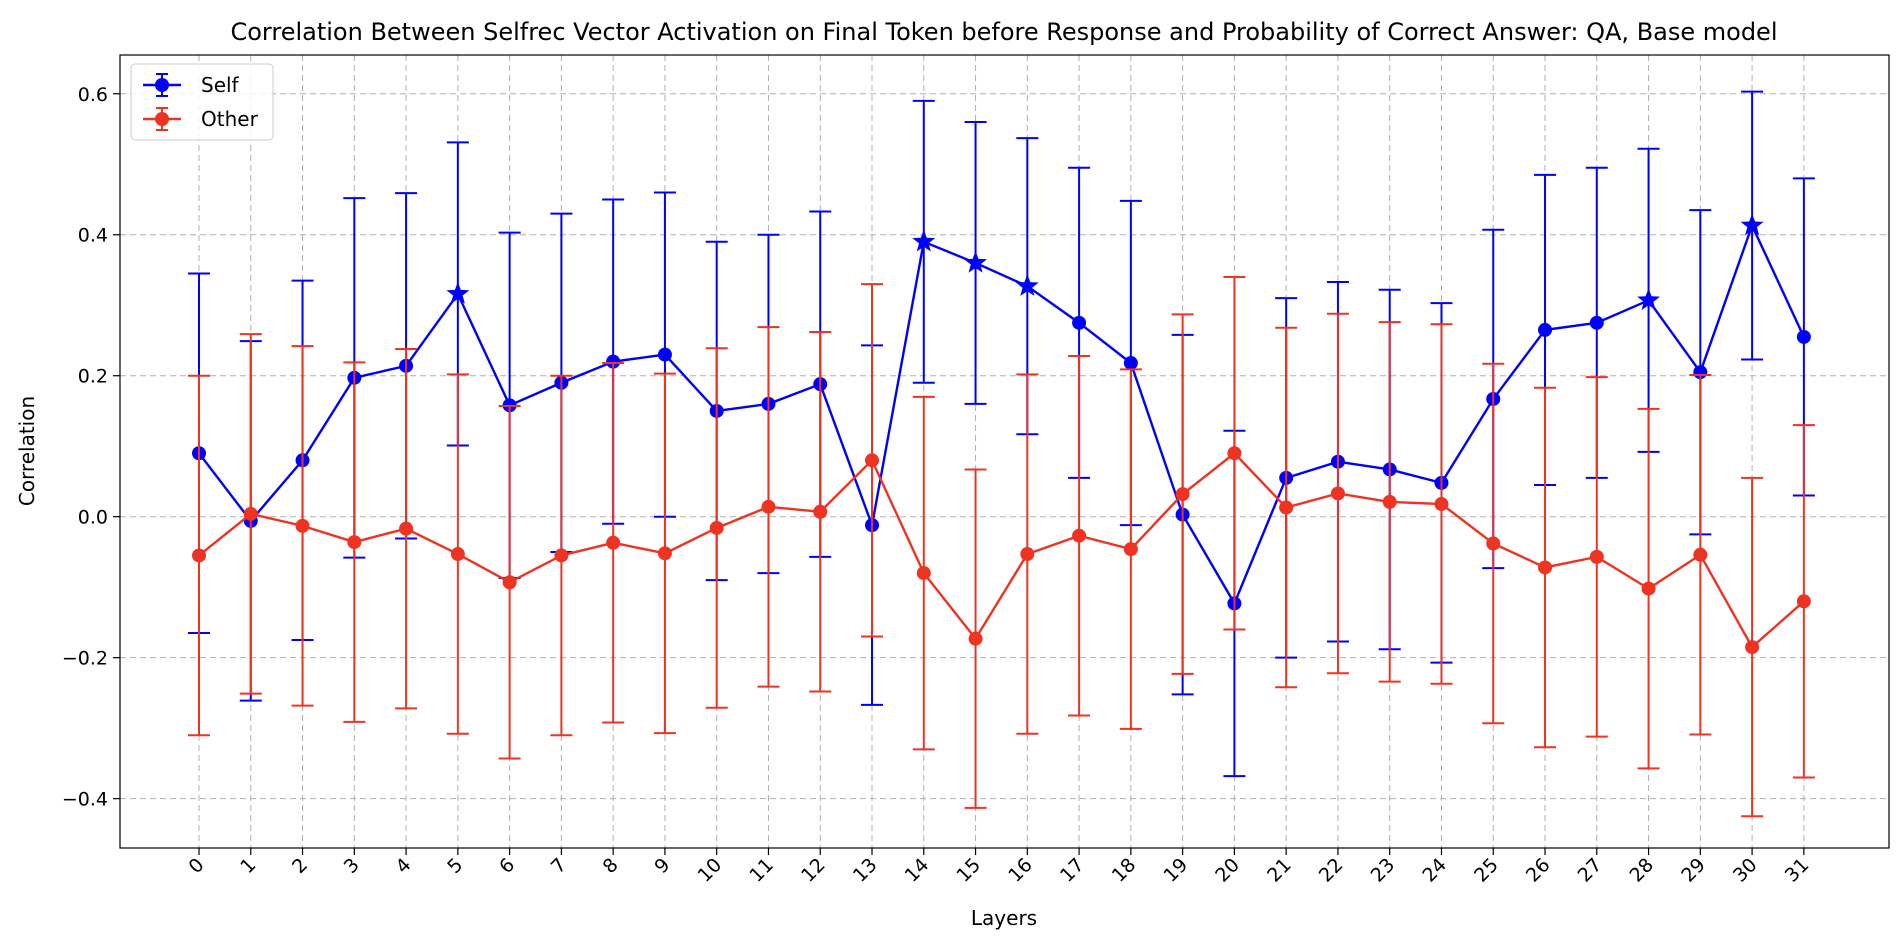  What do you see at coordinates (507, 866) in the screenshot?
I see `x-tick-label: 6` at bounding box center [507, 866].